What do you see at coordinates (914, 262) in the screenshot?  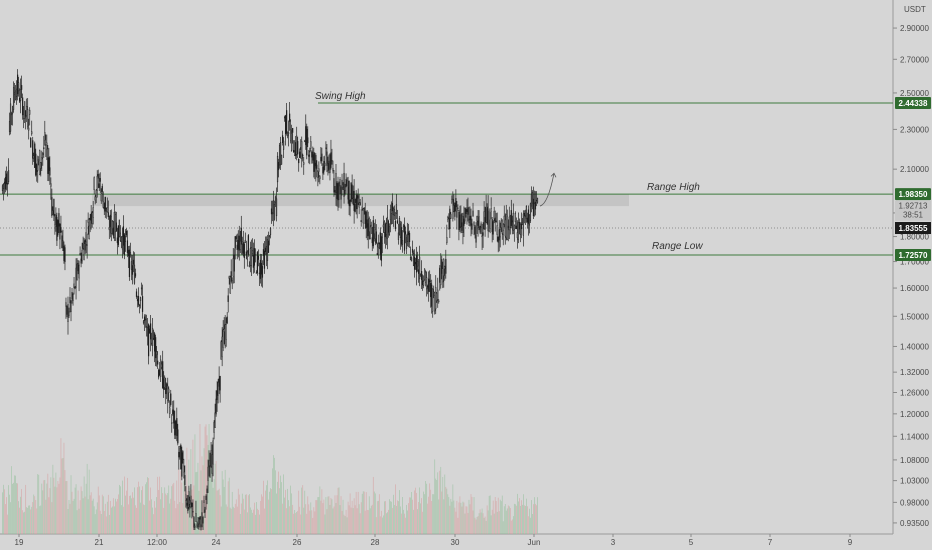 I see `price-tick-label: 1.70000` at bounding box center [914, 262].